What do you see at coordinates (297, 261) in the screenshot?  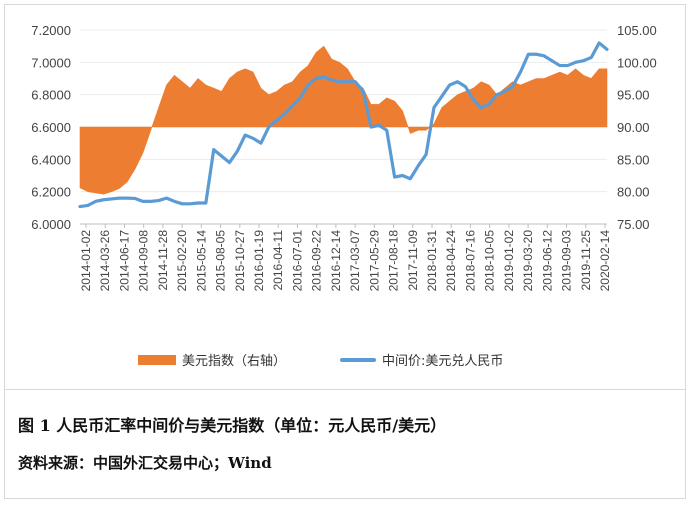 I see `x-tick-label: 2016-07-01` at bounding box center [297, 261].